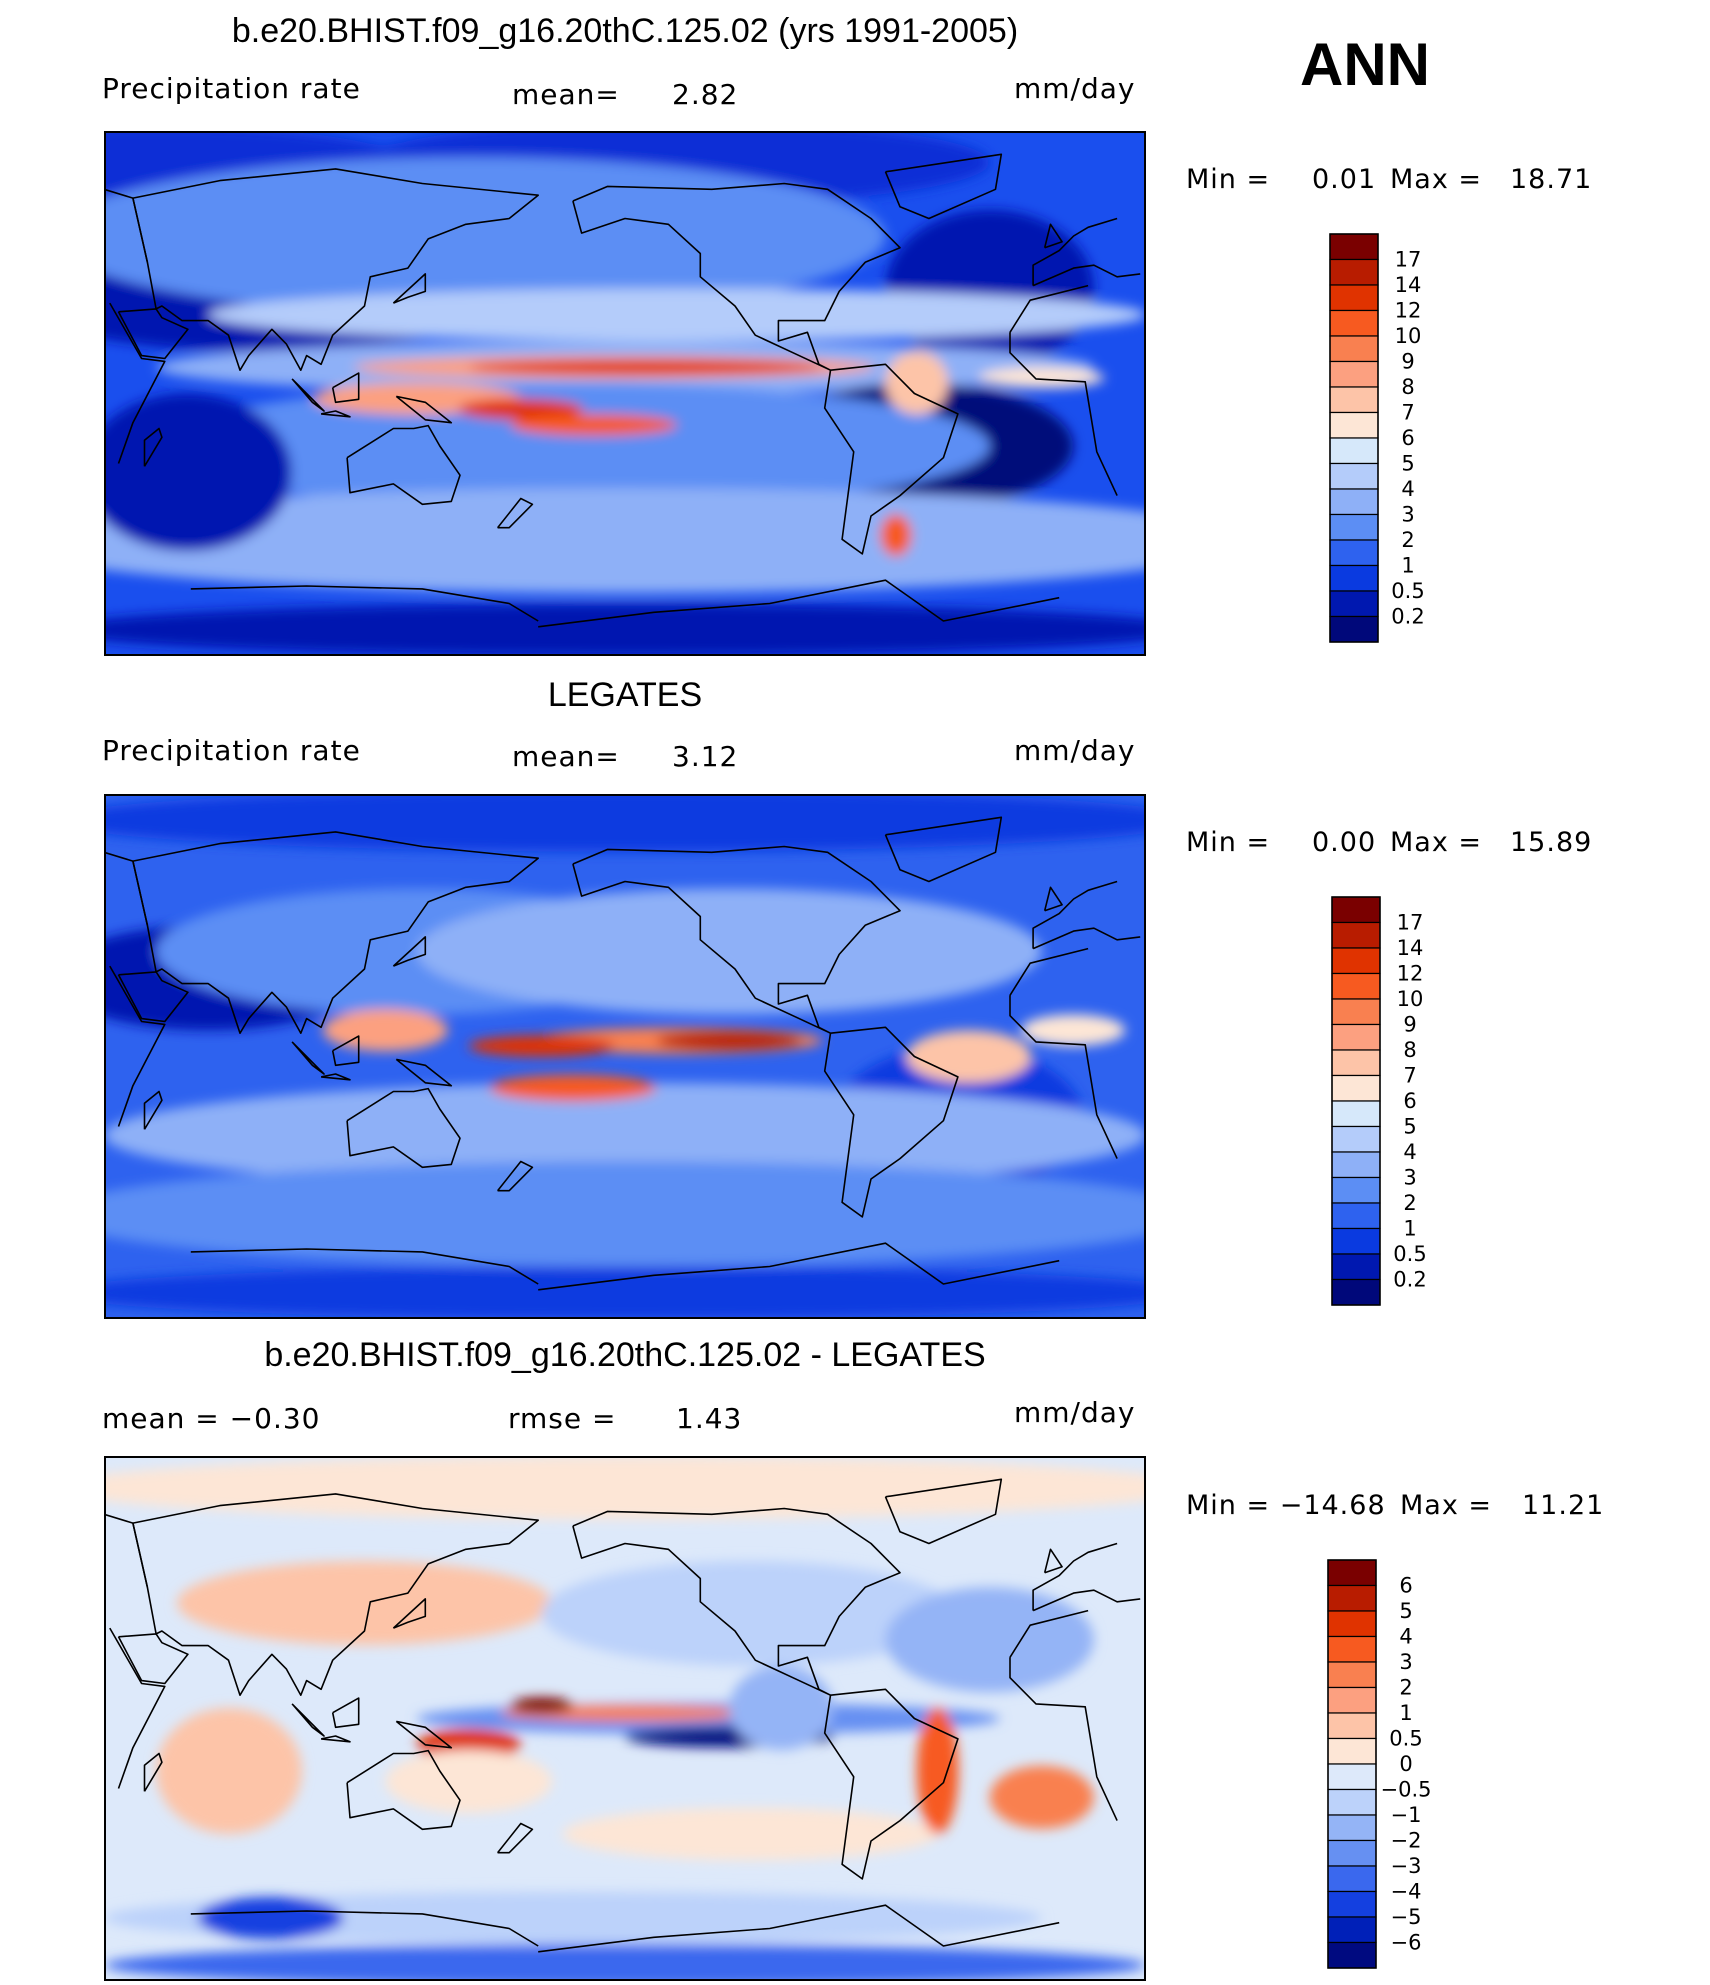 Image resolution: width=1710 pixels, height=1985 pixels. What do you see at coordinates (1410, 948) in the screenshot?
I see `colorbar-tick-label: 14` at bounding box center [1410, 948].